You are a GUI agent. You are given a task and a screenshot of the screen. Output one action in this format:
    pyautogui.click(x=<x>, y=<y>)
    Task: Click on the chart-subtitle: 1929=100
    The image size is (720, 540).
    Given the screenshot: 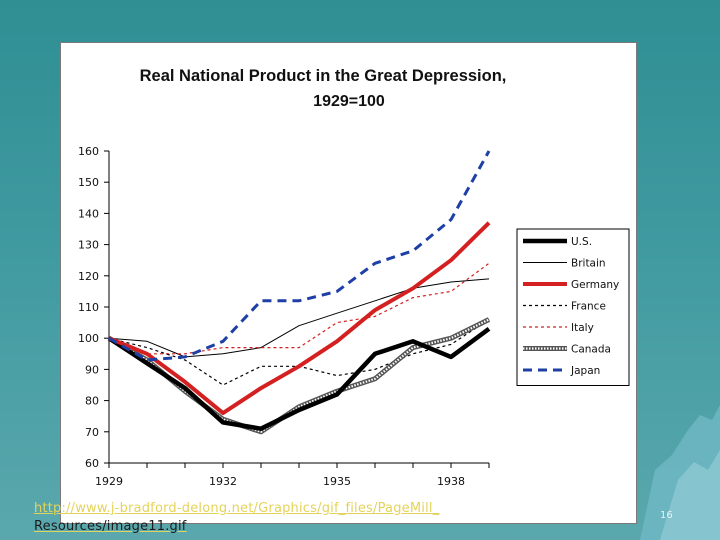 What is the action you would take?
    pyautogui.click(x=349, y=101)
    